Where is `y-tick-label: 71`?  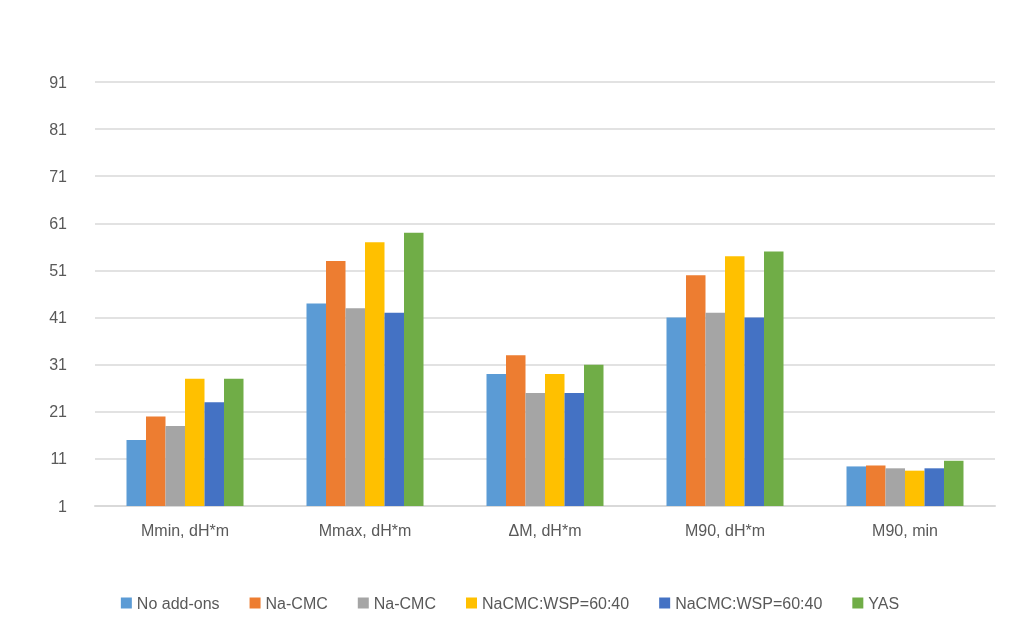 y-tick-label: 71 is located at coordinates (58, 176).